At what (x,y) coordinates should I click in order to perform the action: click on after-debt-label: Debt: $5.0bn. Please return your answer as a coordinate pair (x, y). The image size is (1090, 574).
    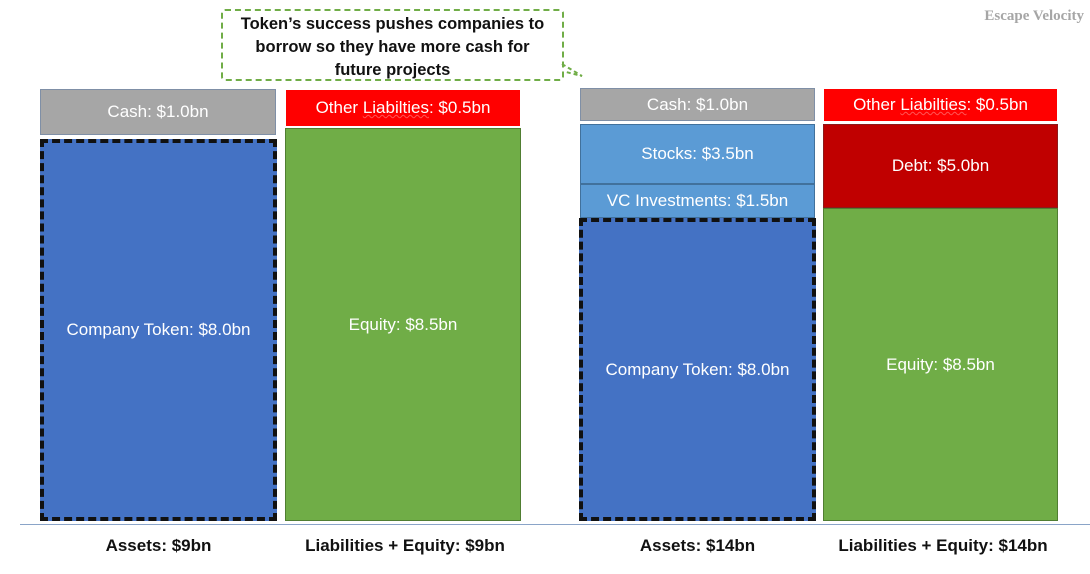
    Looking at the image, I should click on (940, 165).